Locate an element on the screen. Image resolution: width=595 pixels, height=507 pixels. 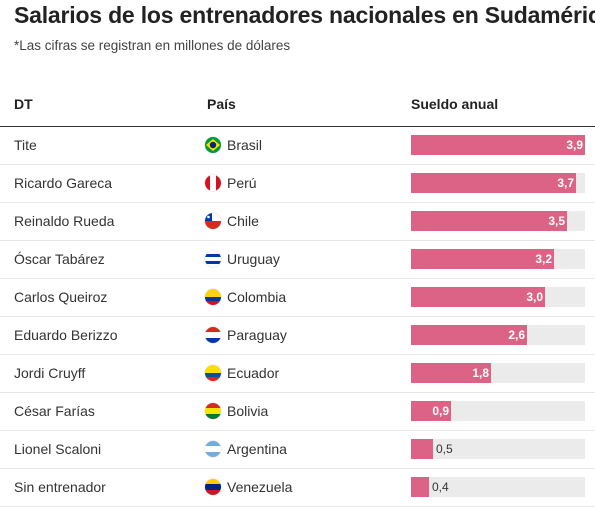
country-name: Venezuela is located at coordinates (260, 487).